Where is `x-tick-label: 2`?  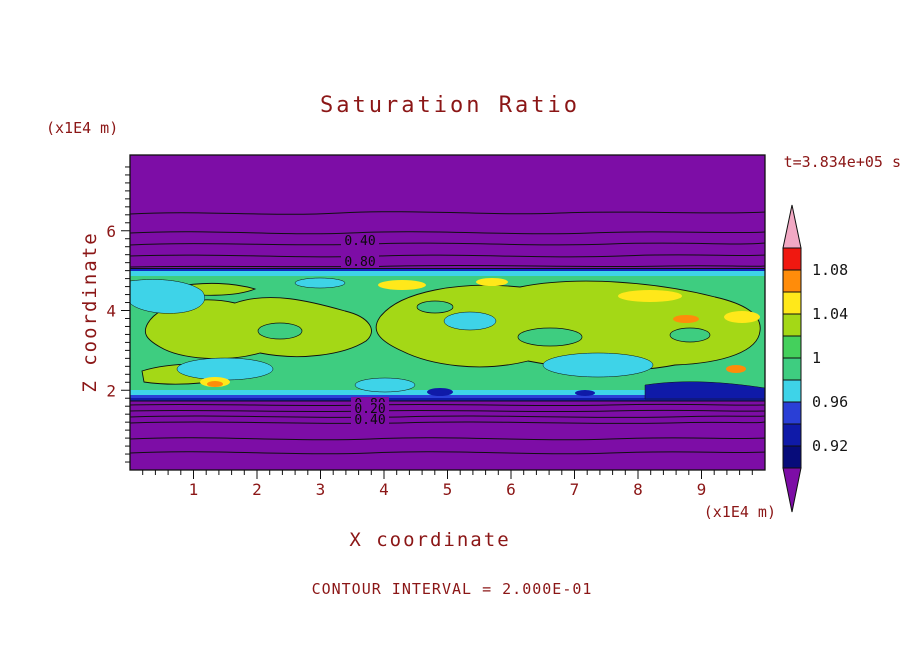
x-tick-label: 2 is located at coordinates (257, 489).